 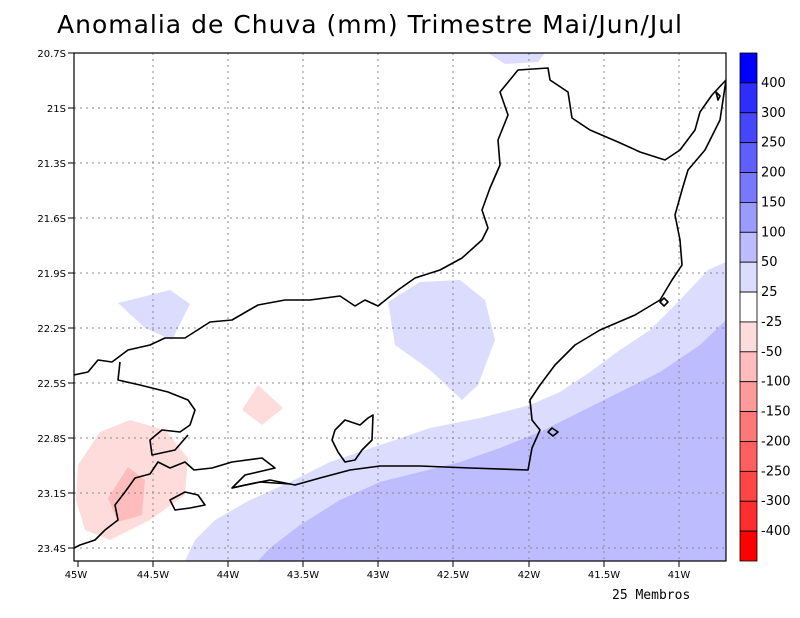 I want to click on colorbar-label: -25, so click(x=771, y=322).